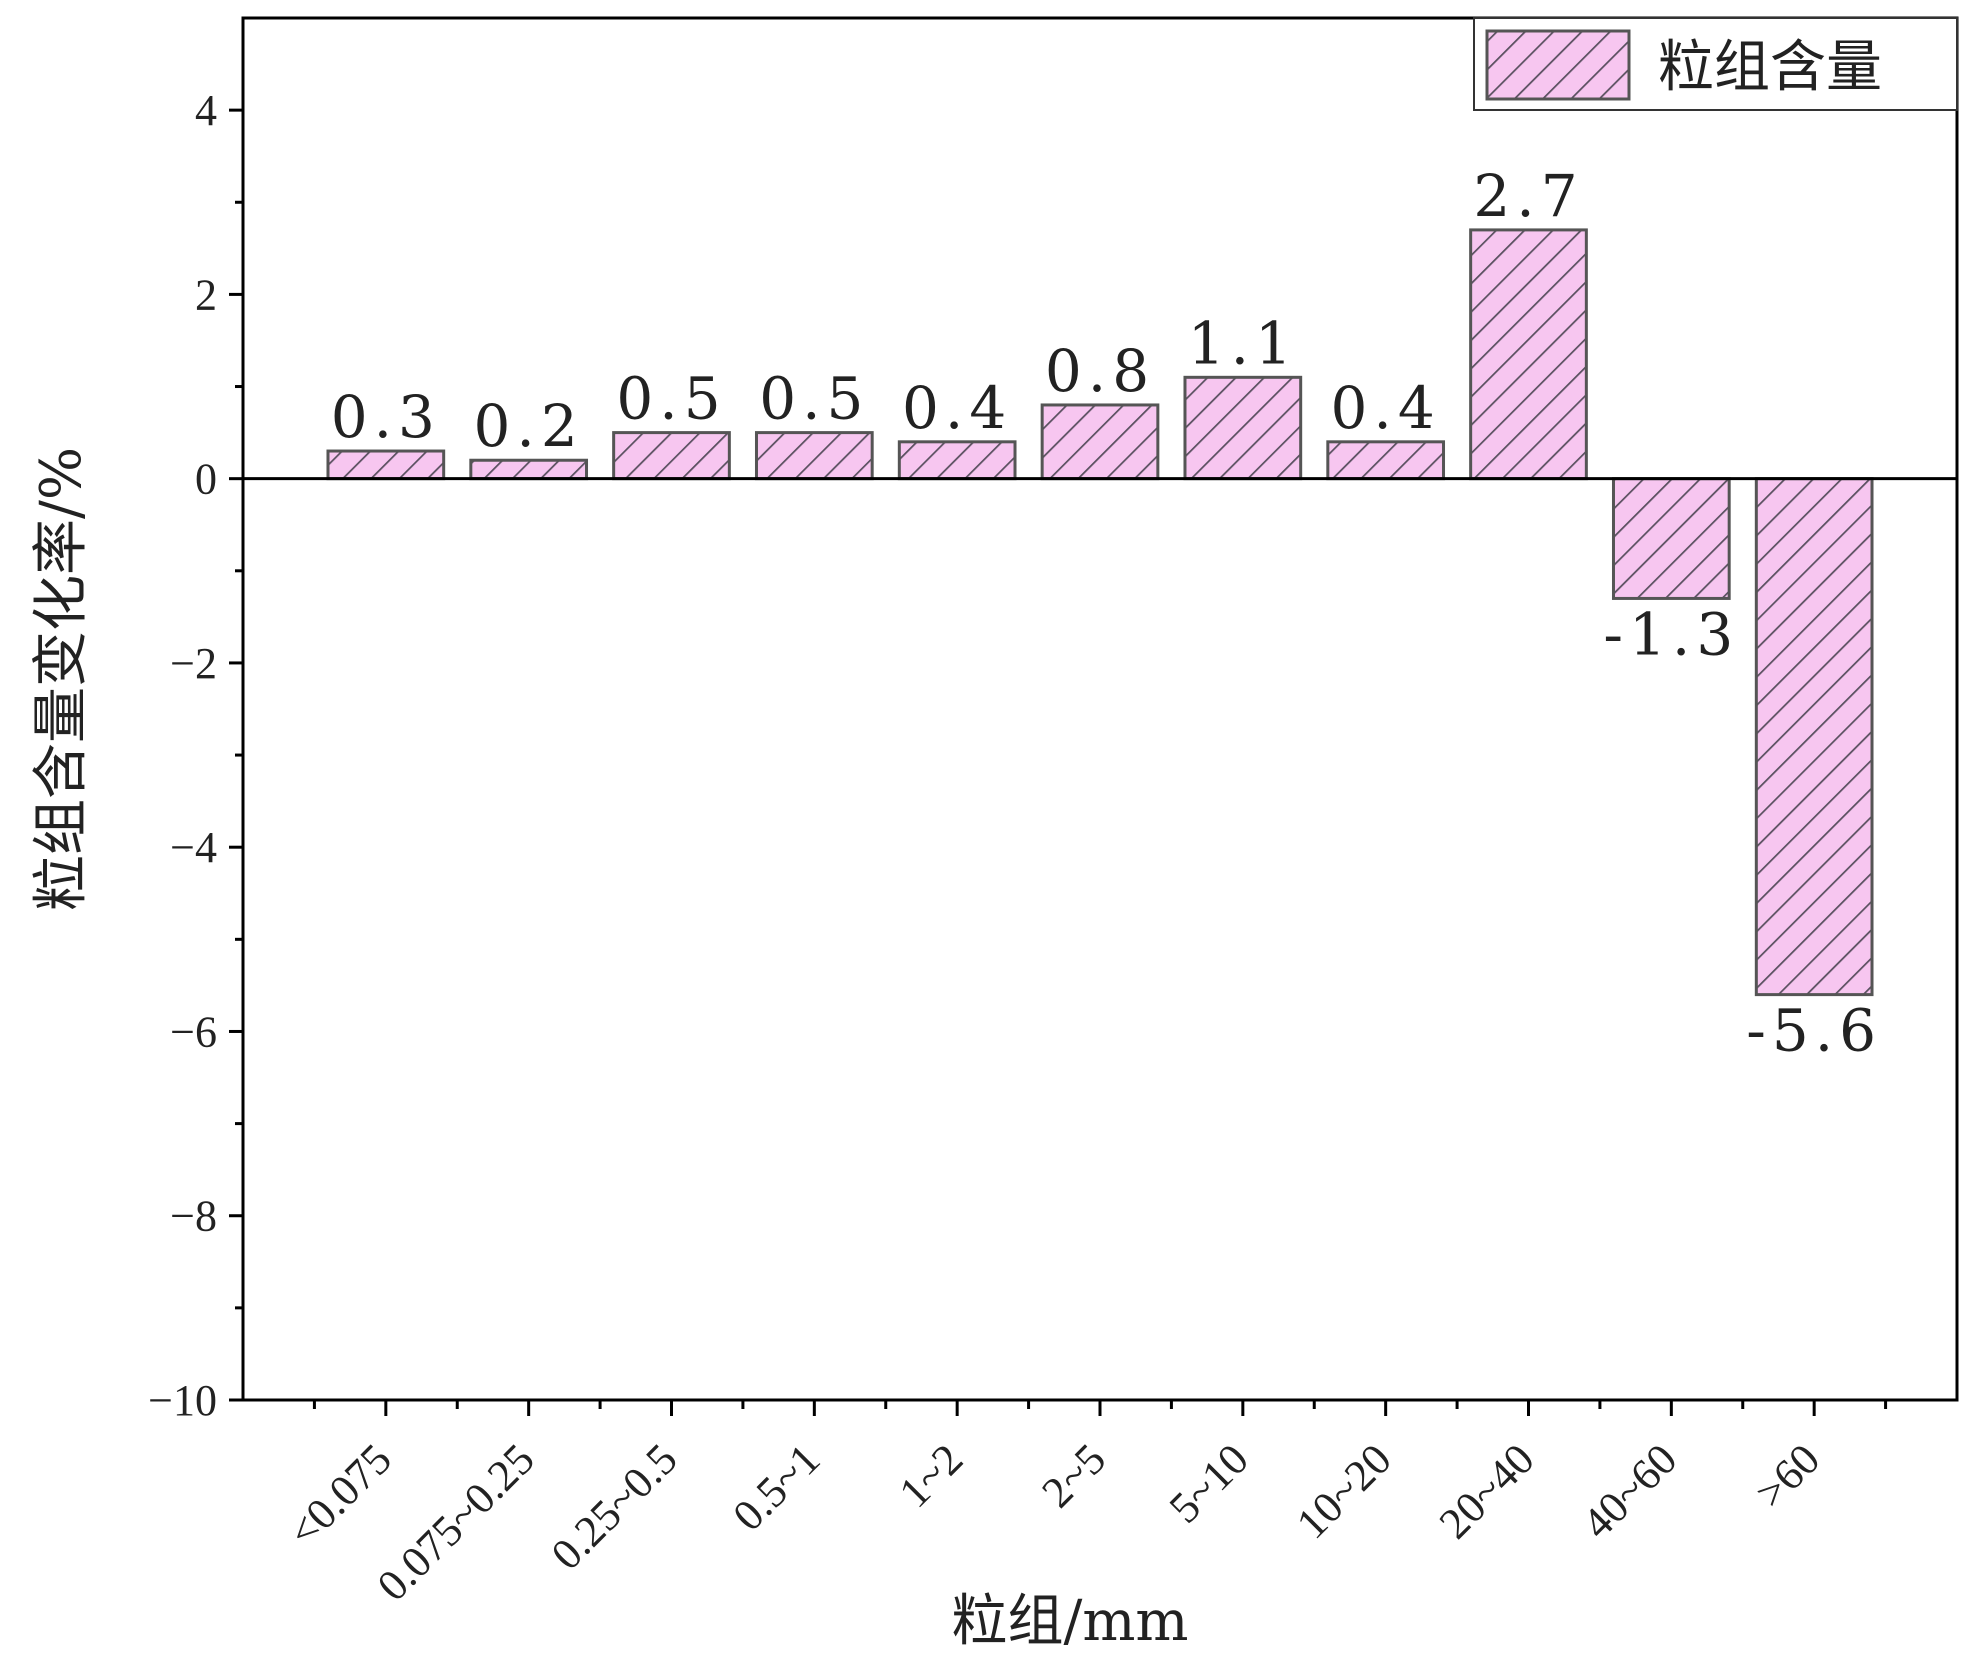 The height and width of the screenshot is (1671, 1969). Describe the element at coordinates (193, 1216) in the screenshot. I see `y-tick-label: −8` at that location.